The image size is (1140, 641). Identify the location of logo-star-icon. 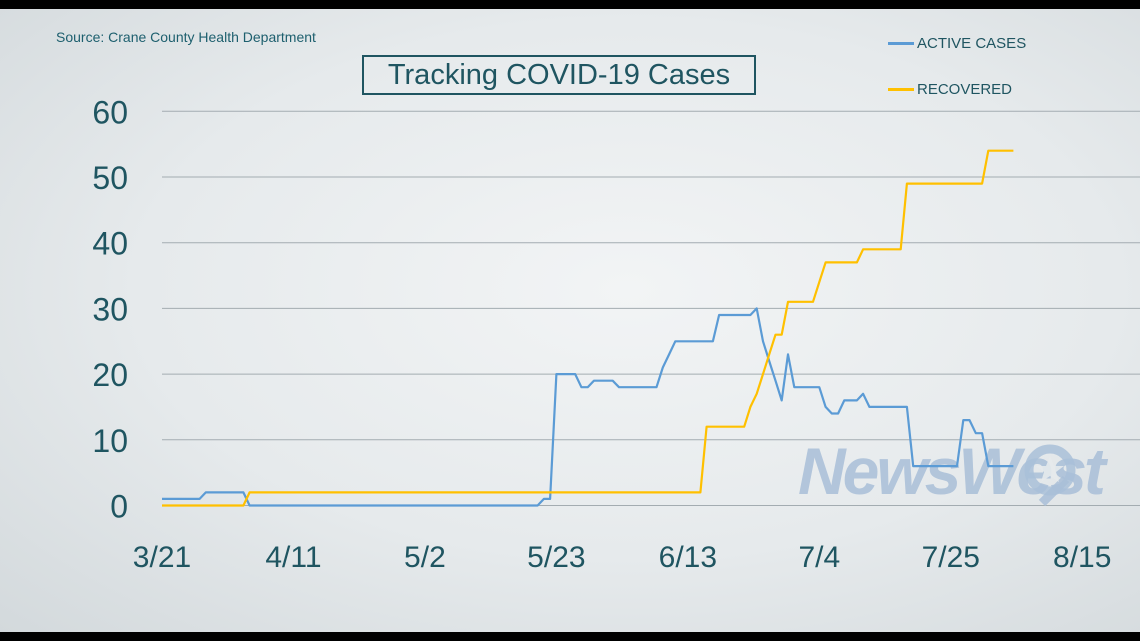
(1050, 469).